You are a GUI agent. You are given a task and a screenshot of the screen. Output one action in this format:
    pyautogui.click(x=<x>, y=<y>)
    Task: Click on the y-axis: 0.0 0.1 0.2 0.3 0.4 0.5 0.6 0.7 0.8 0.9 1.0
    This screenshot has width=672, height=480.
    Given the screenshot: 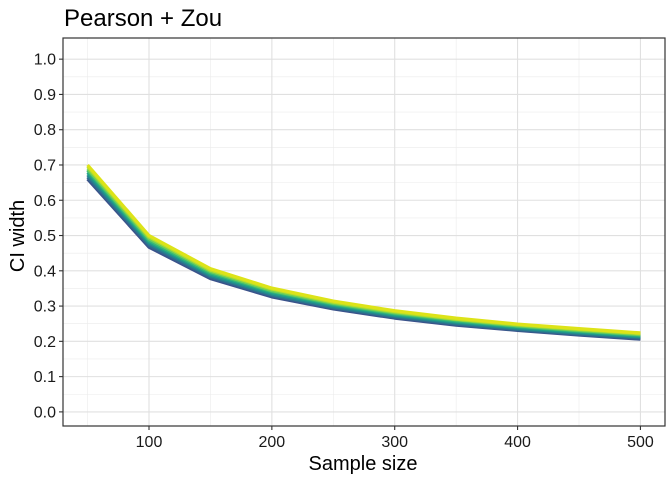 What is the action you would take?
    pyautogui.click(x=48, y=236)
    